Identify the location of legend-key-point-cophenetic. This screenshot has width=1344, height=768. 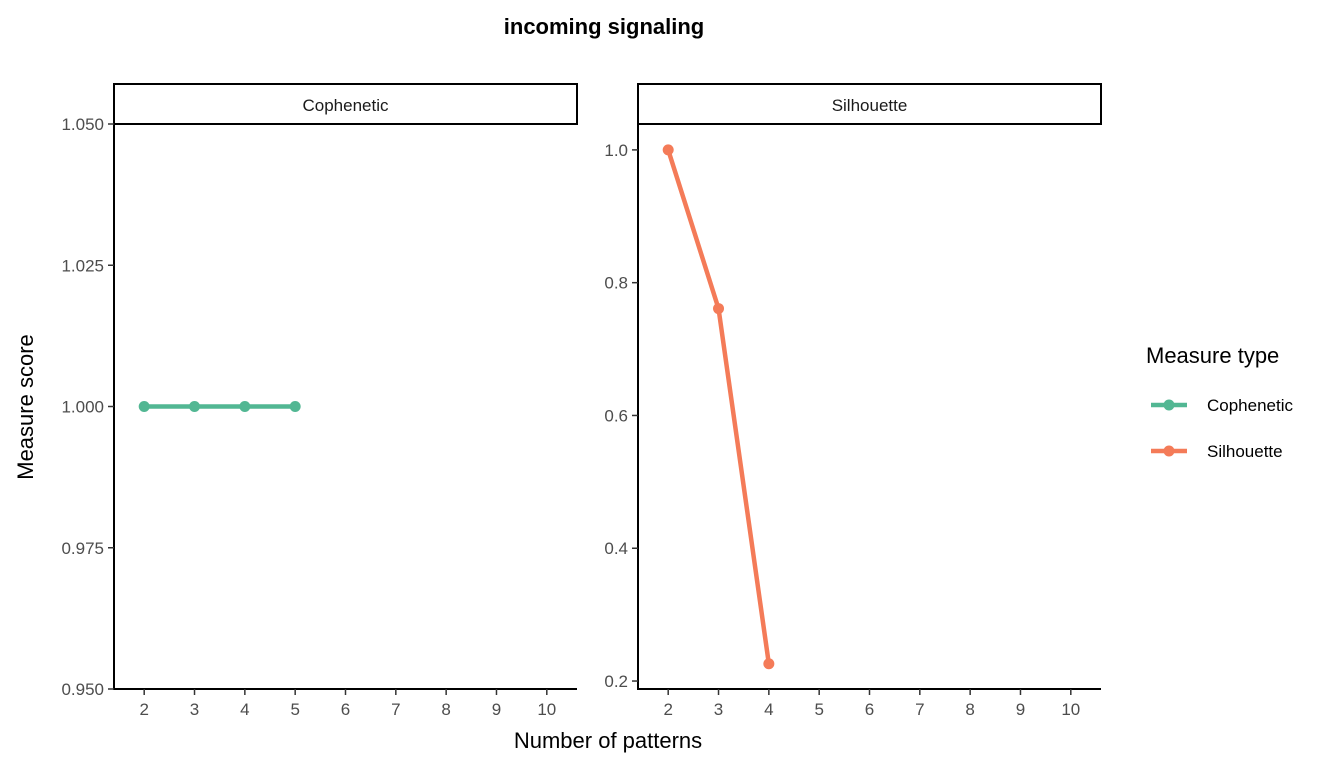
(1169, 405).